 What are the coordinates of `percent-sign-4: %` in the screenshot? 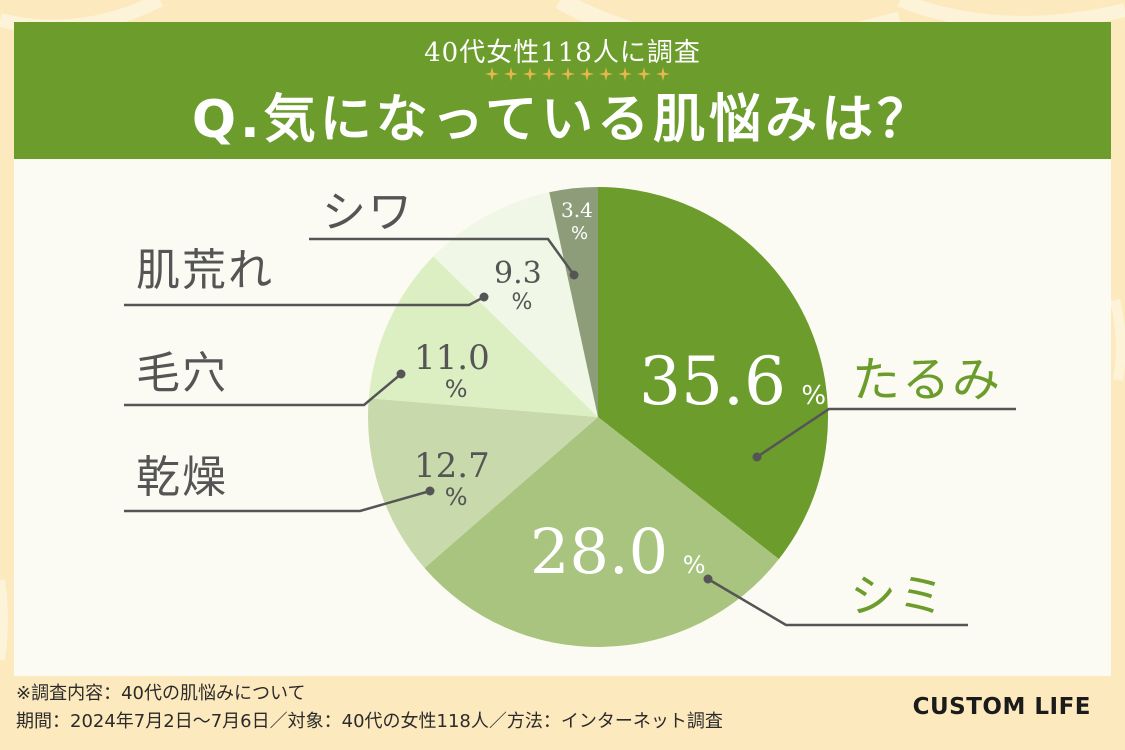 It's located at (456, 389).